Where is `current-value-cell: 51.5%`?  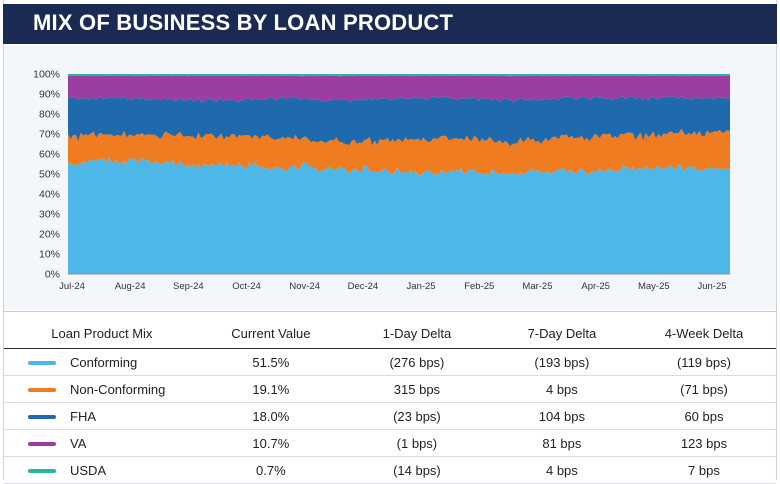
current-value-cell: 51.5% is located at coordinates (271, 362).